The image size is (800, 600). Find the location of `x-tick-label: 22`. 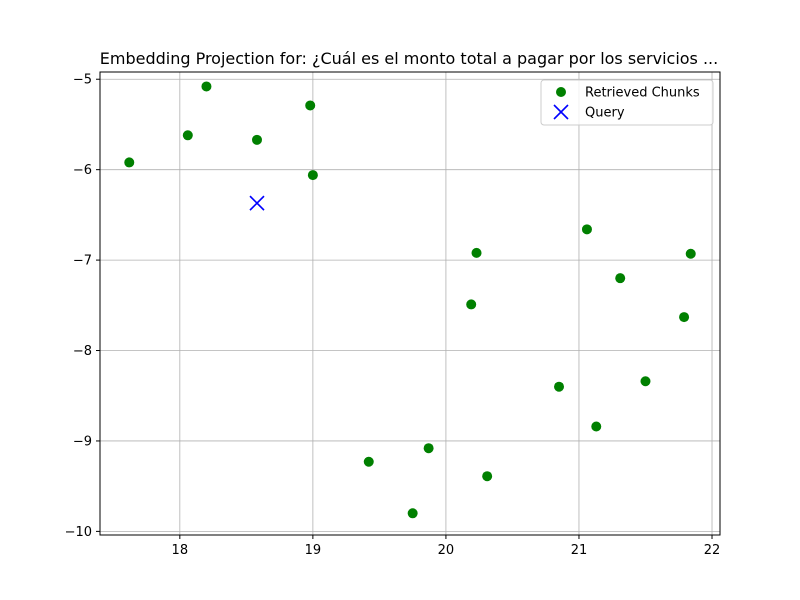

x-tick-label: 22 is located at coordinates (712, 550).